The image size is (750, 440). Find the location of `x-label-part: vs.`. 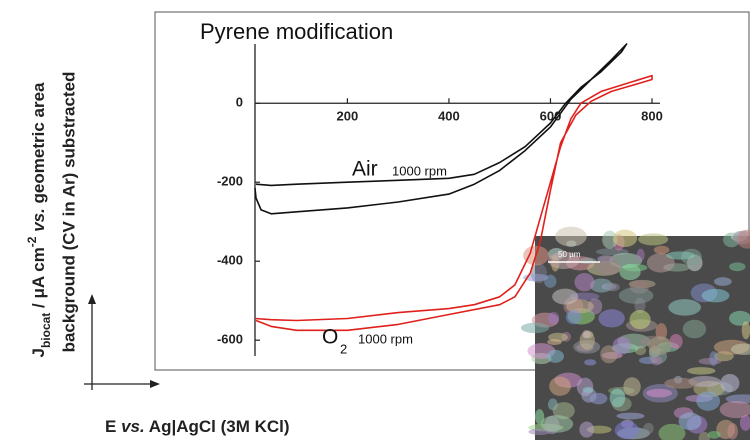

x-label-part: vs. is located at coordinates (133, 426).